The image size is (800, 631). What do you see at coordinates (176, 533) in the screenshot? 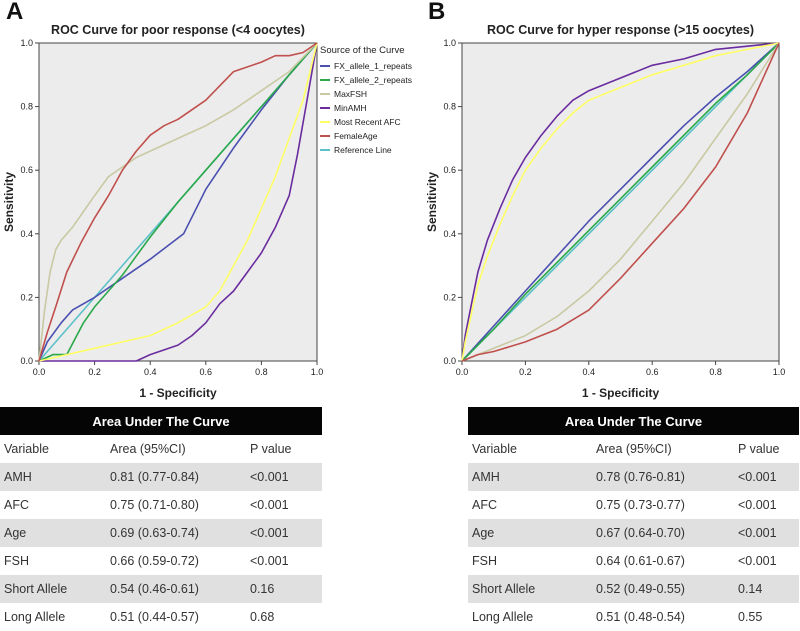
I see `area-cell: 0.69 (0.63-0.74)` at bounding box center [176, 533].